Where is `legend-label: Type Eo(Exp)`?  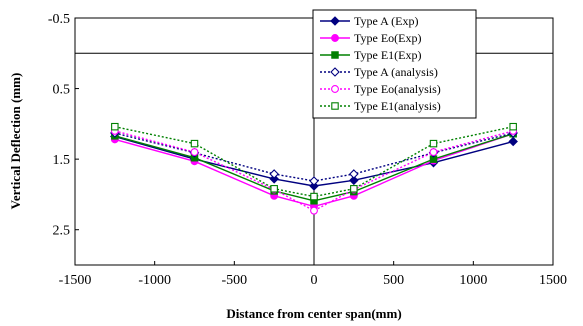
legend-label: Type Eo(Exp) is located at coordinates (387, 38).